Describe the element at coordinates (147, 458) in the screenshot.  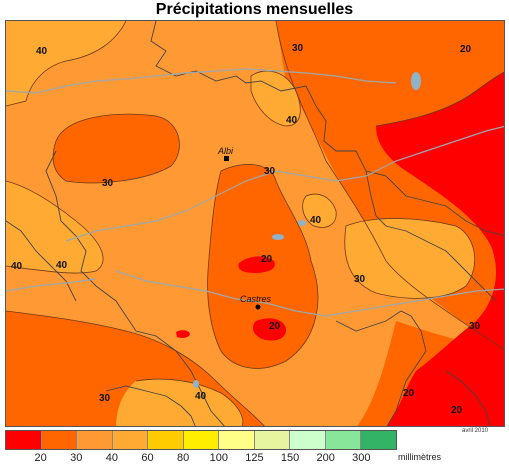
I see `legend-tick-label: 60` at that location.